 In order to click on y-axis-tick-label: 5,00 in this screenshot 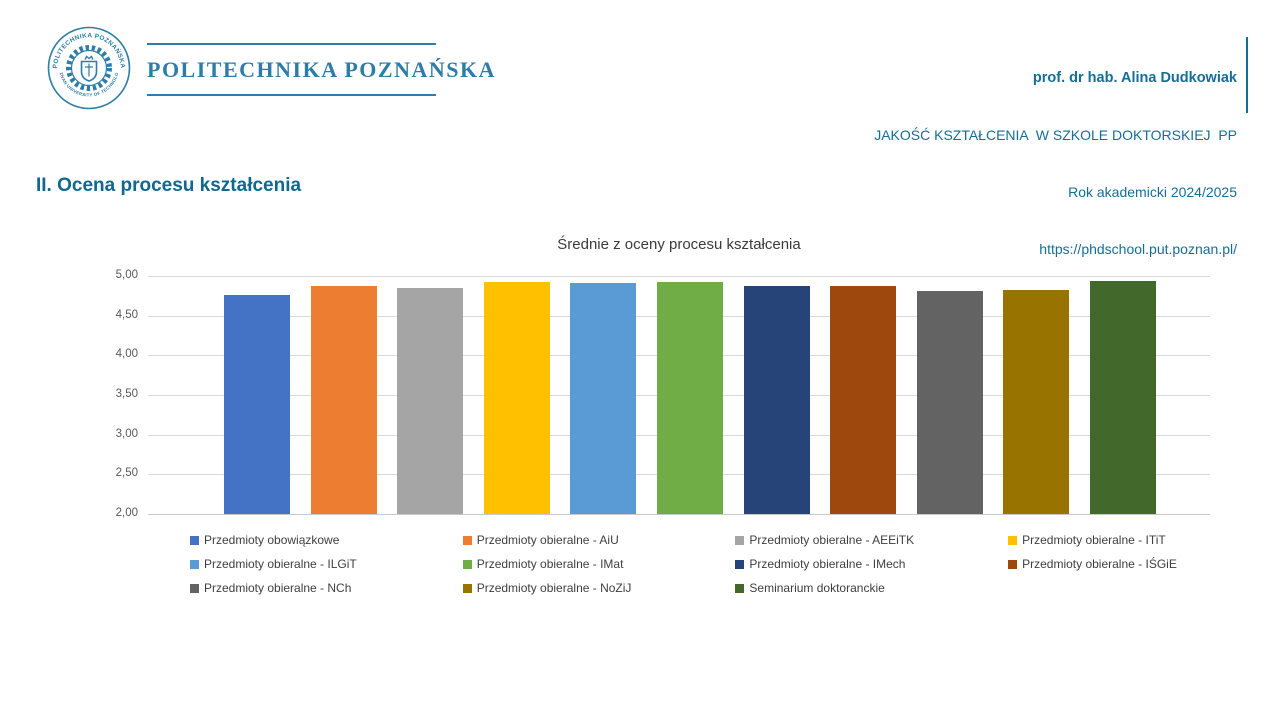, I will do `click(126, 275)`.